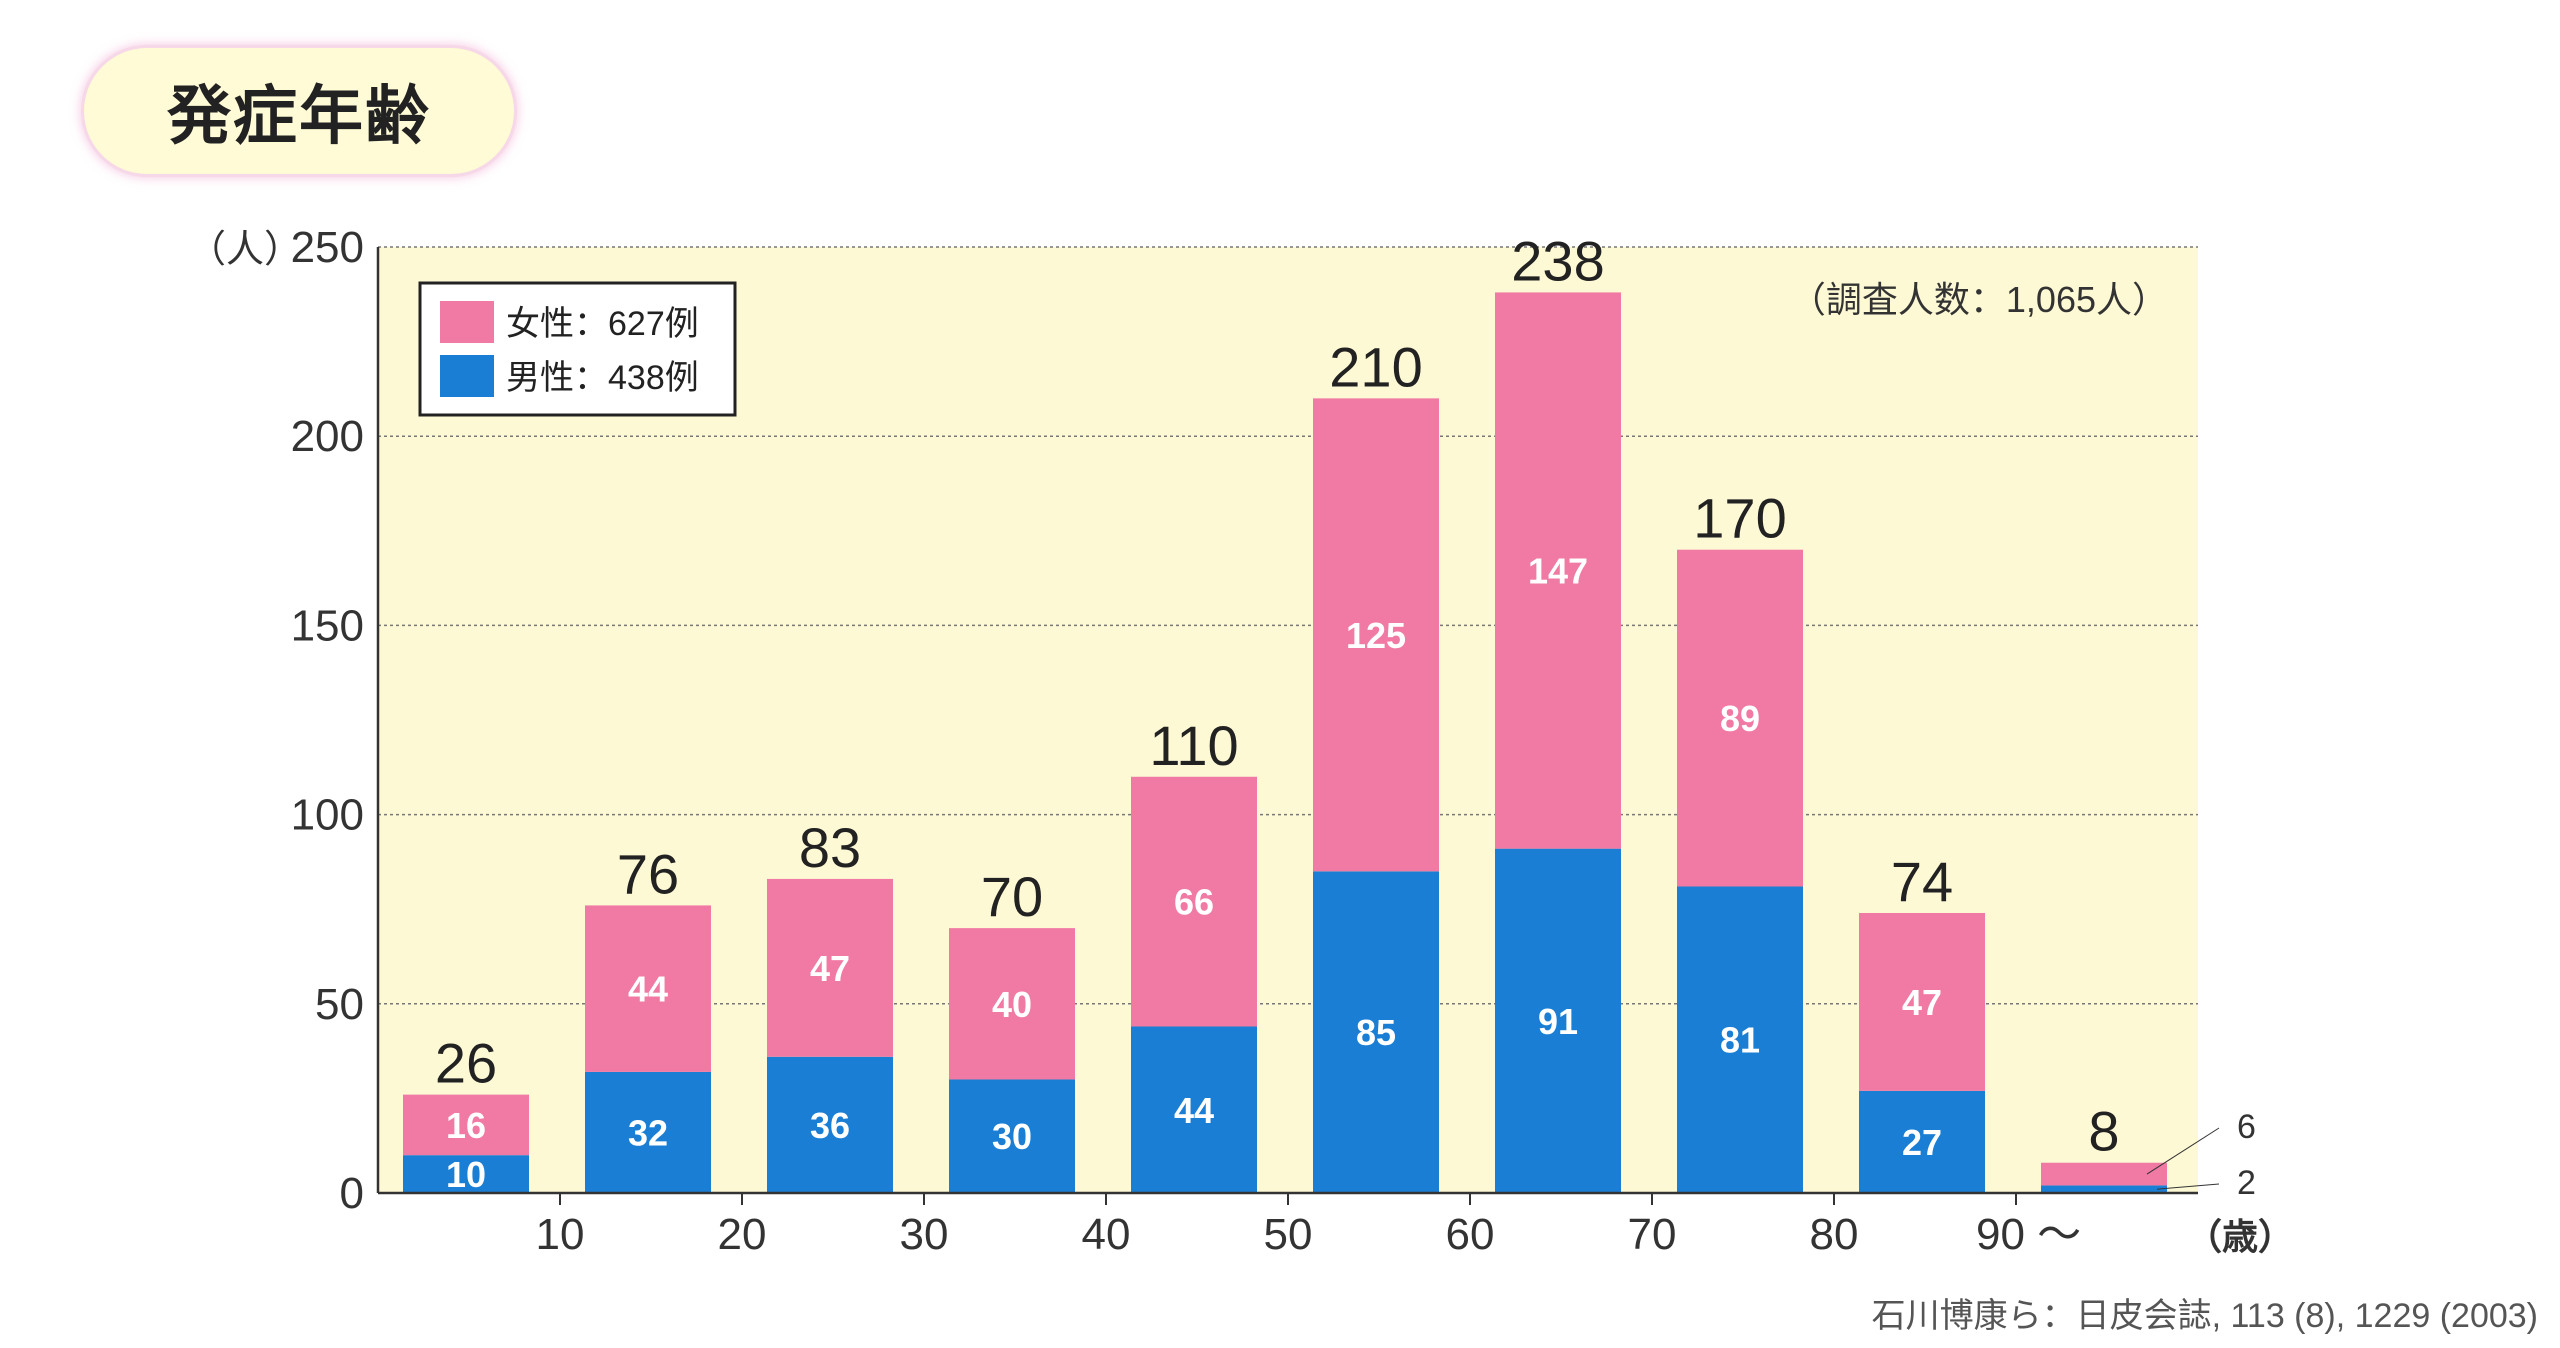 The image size is (2560, 1348). I want to click on bar-female-label: 66, so click(1194, 902).